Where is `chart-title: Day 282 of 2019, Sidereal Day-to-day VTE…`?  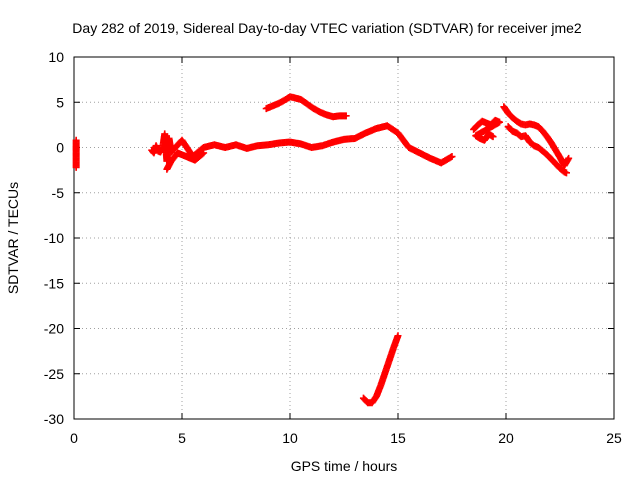
chart-title: Day 282 of 2019, Sidereal Day-to-day VTE… is located at coordinates (327, 28).